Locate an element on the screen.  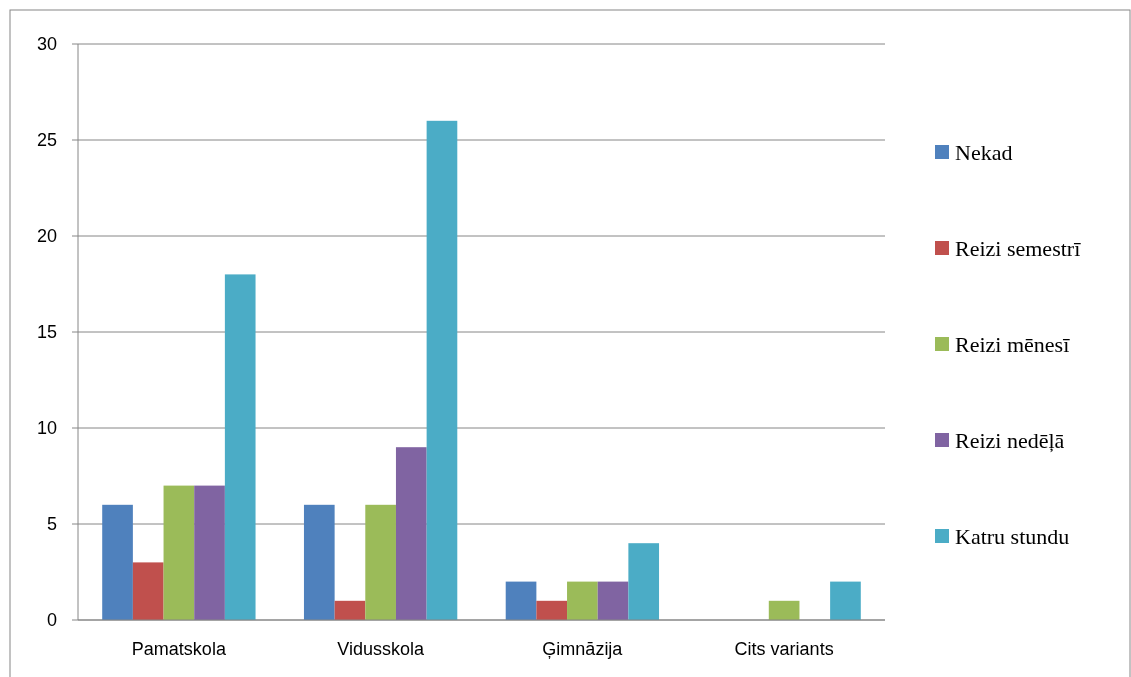
legend-label: Reizi nedēļā is located at coordinates (1010, 440).